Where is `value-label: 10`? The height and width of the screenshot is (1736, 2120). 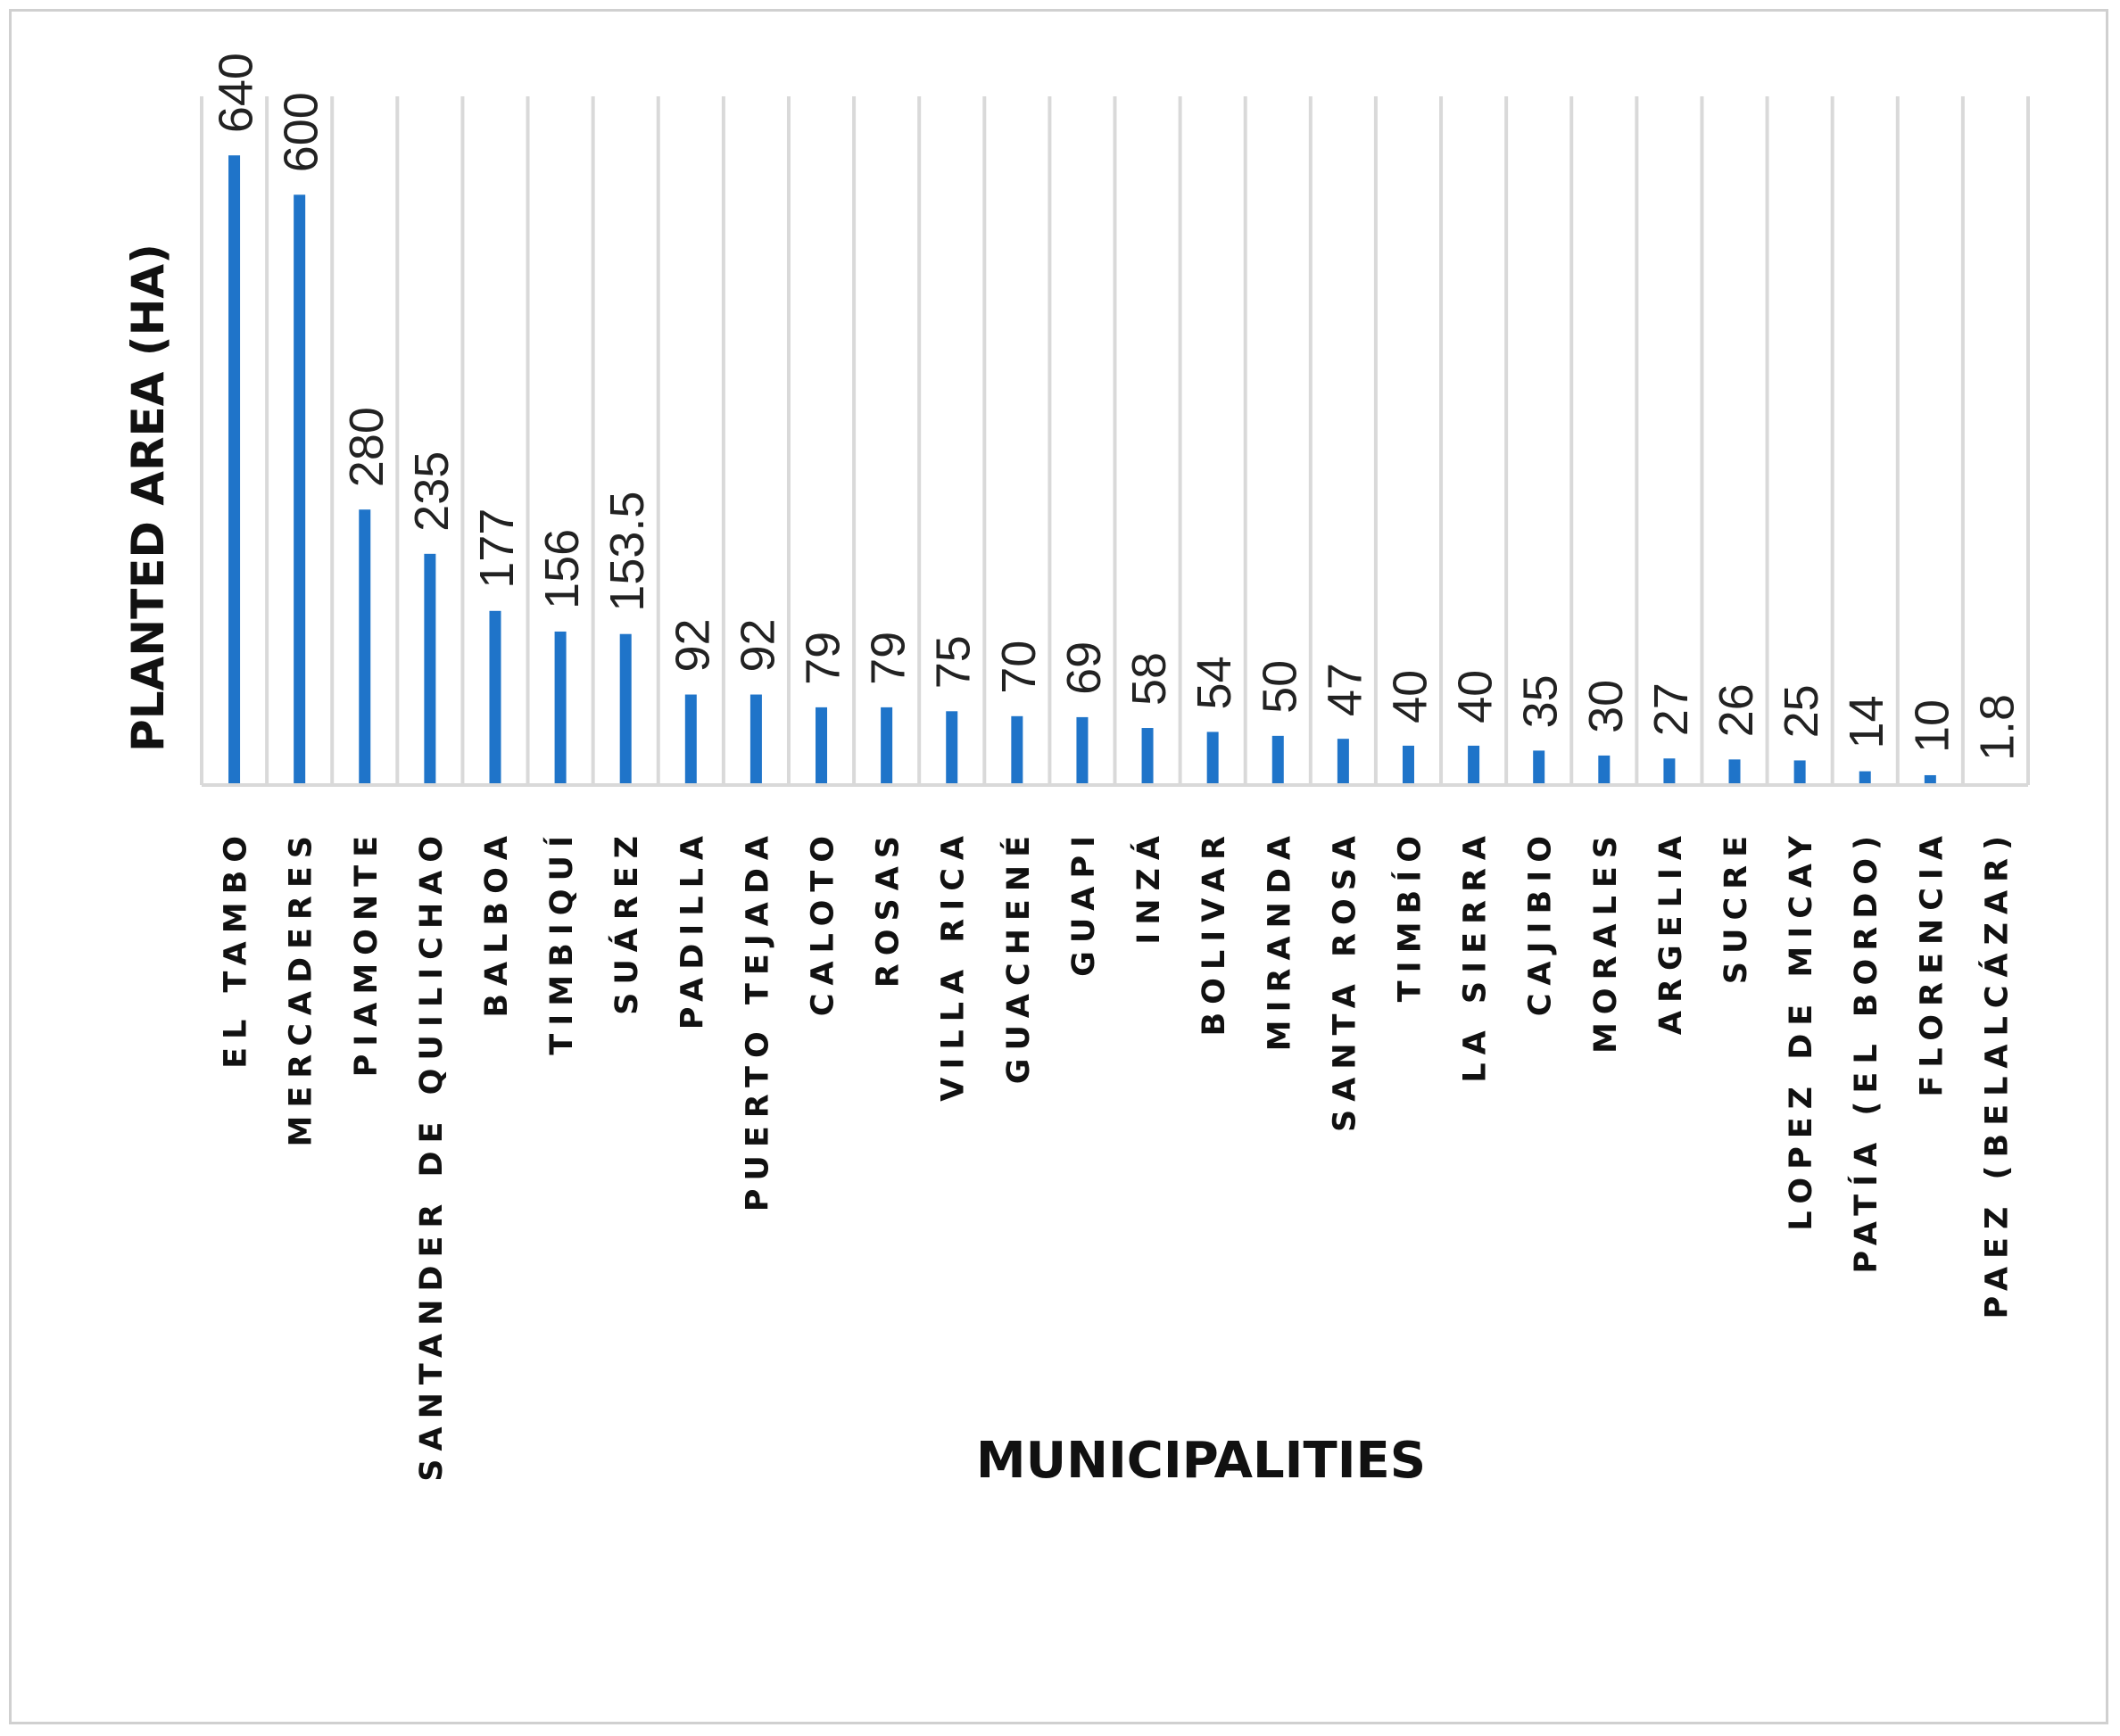 value-label: 10 is located at coordinates (1932, 726).